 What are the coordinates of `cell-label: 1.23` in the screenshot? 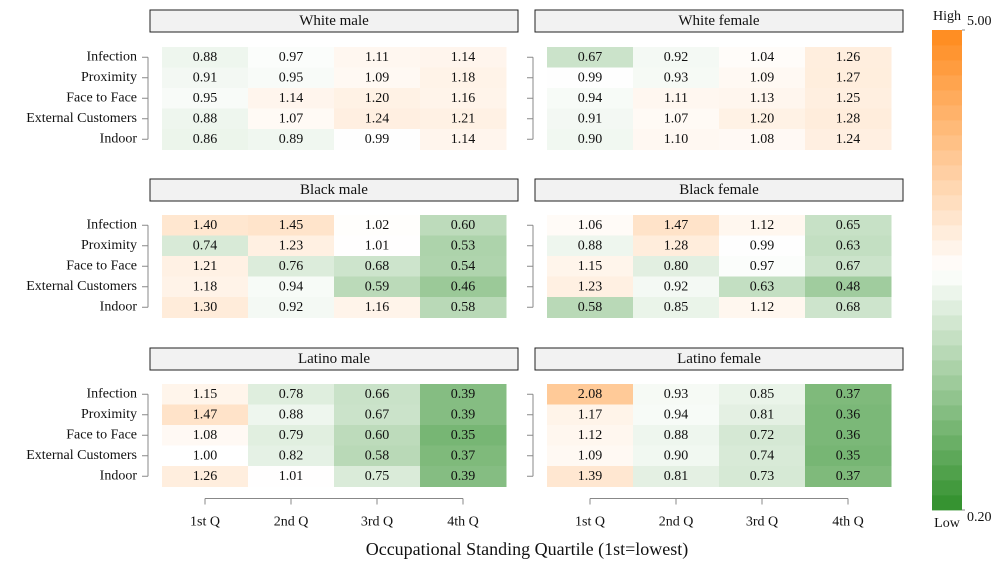 It's located at (291, 245).